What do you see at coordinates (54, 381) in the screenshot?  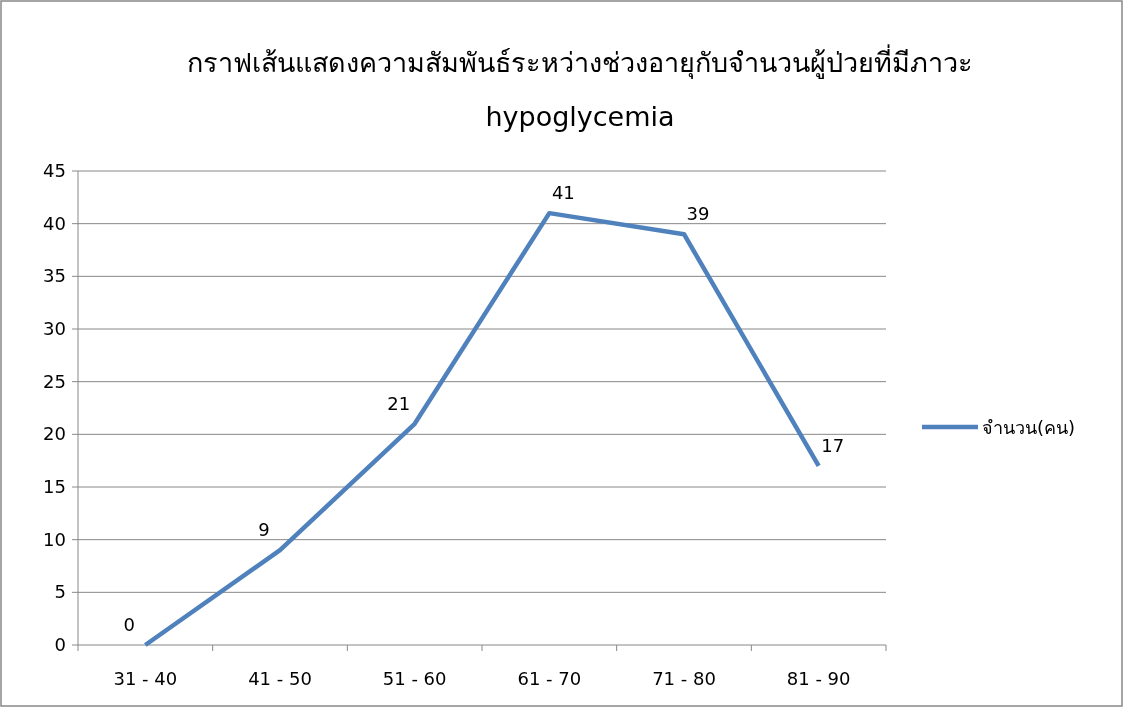 I see `y-tick-label: 25` at bounding box center [54, 381].